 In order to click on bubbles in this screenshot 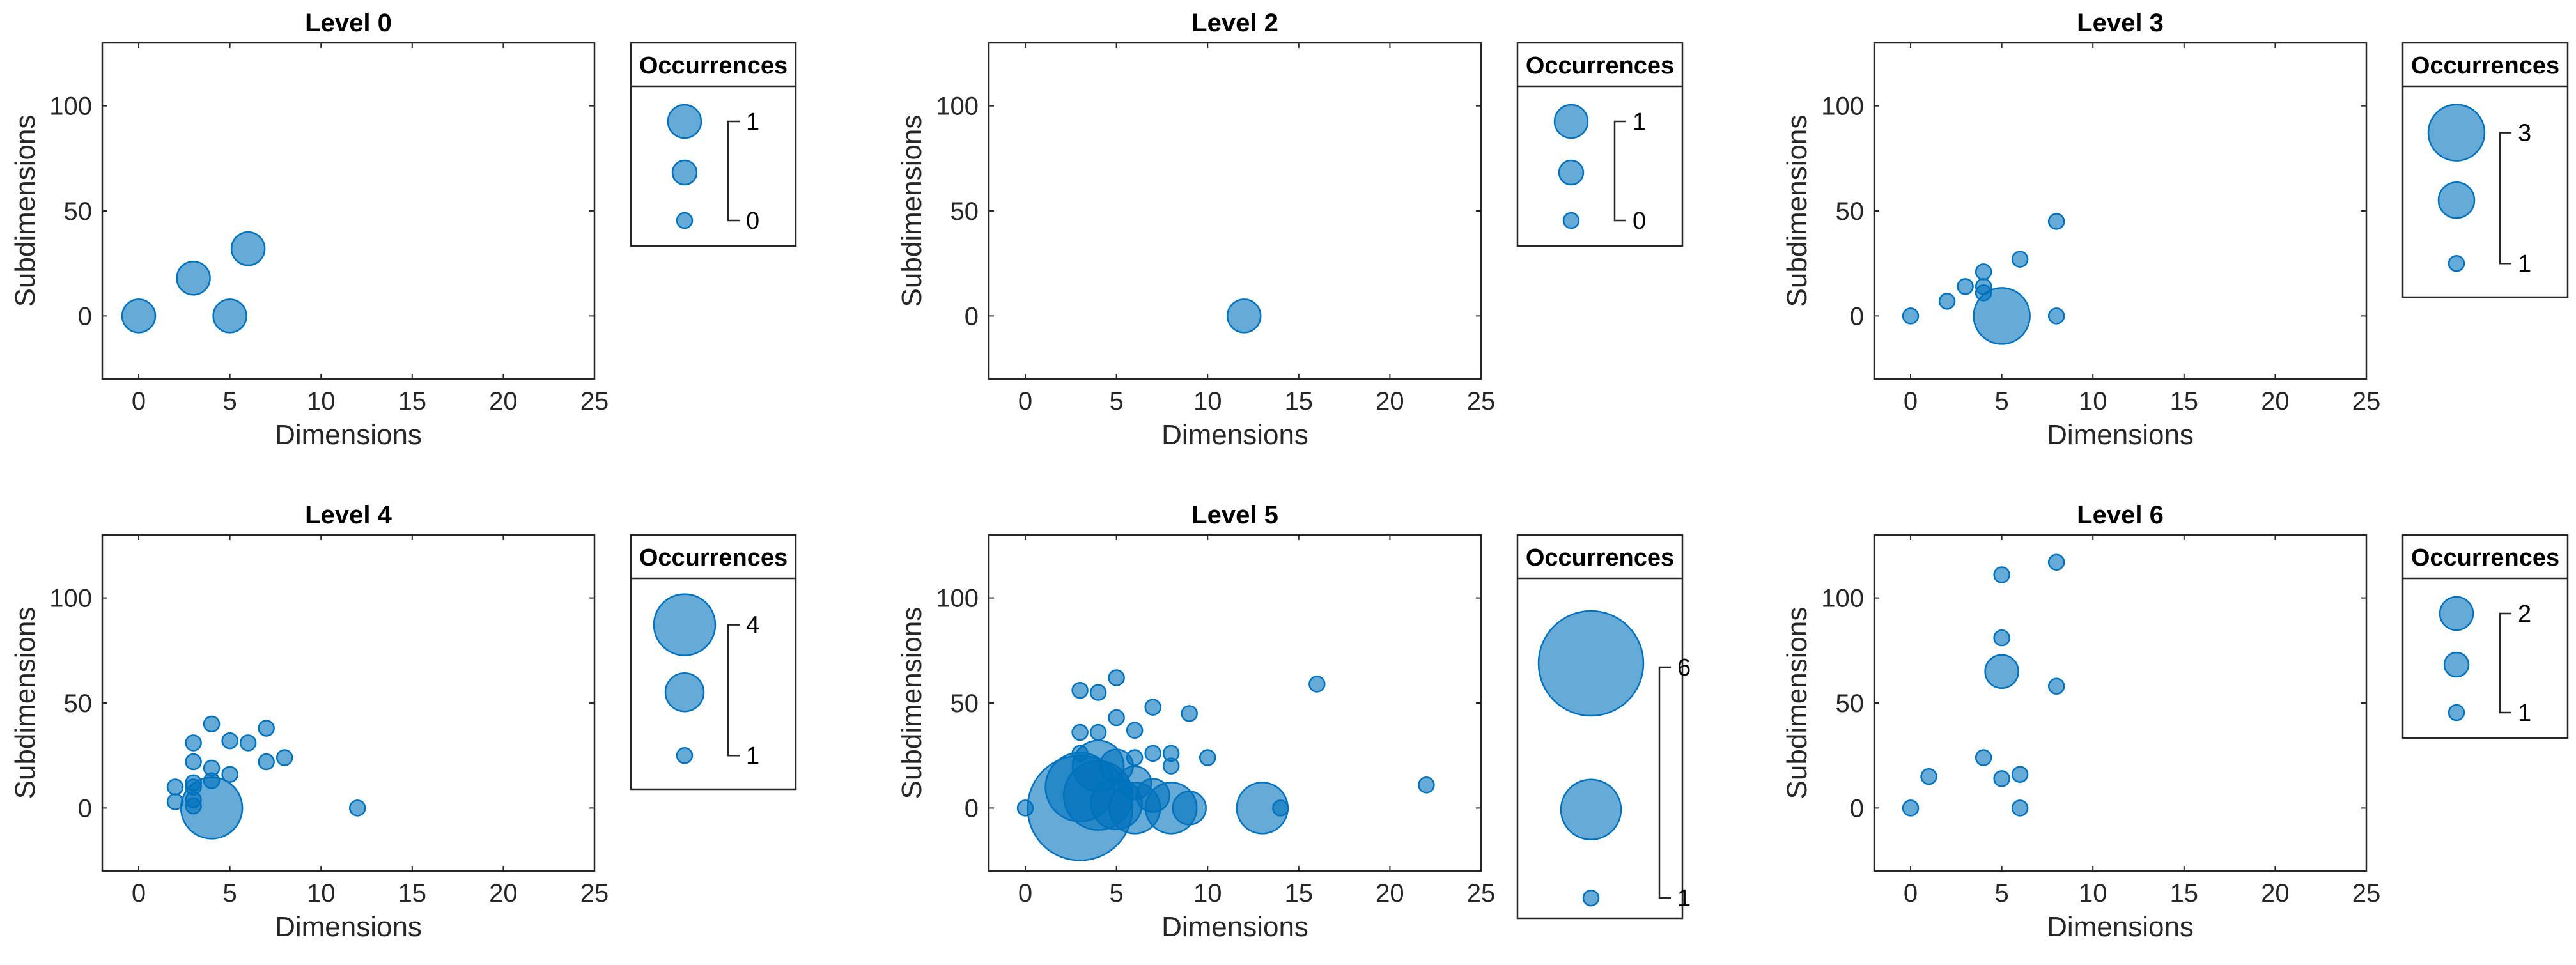, I will do `click(1983, 685)`.